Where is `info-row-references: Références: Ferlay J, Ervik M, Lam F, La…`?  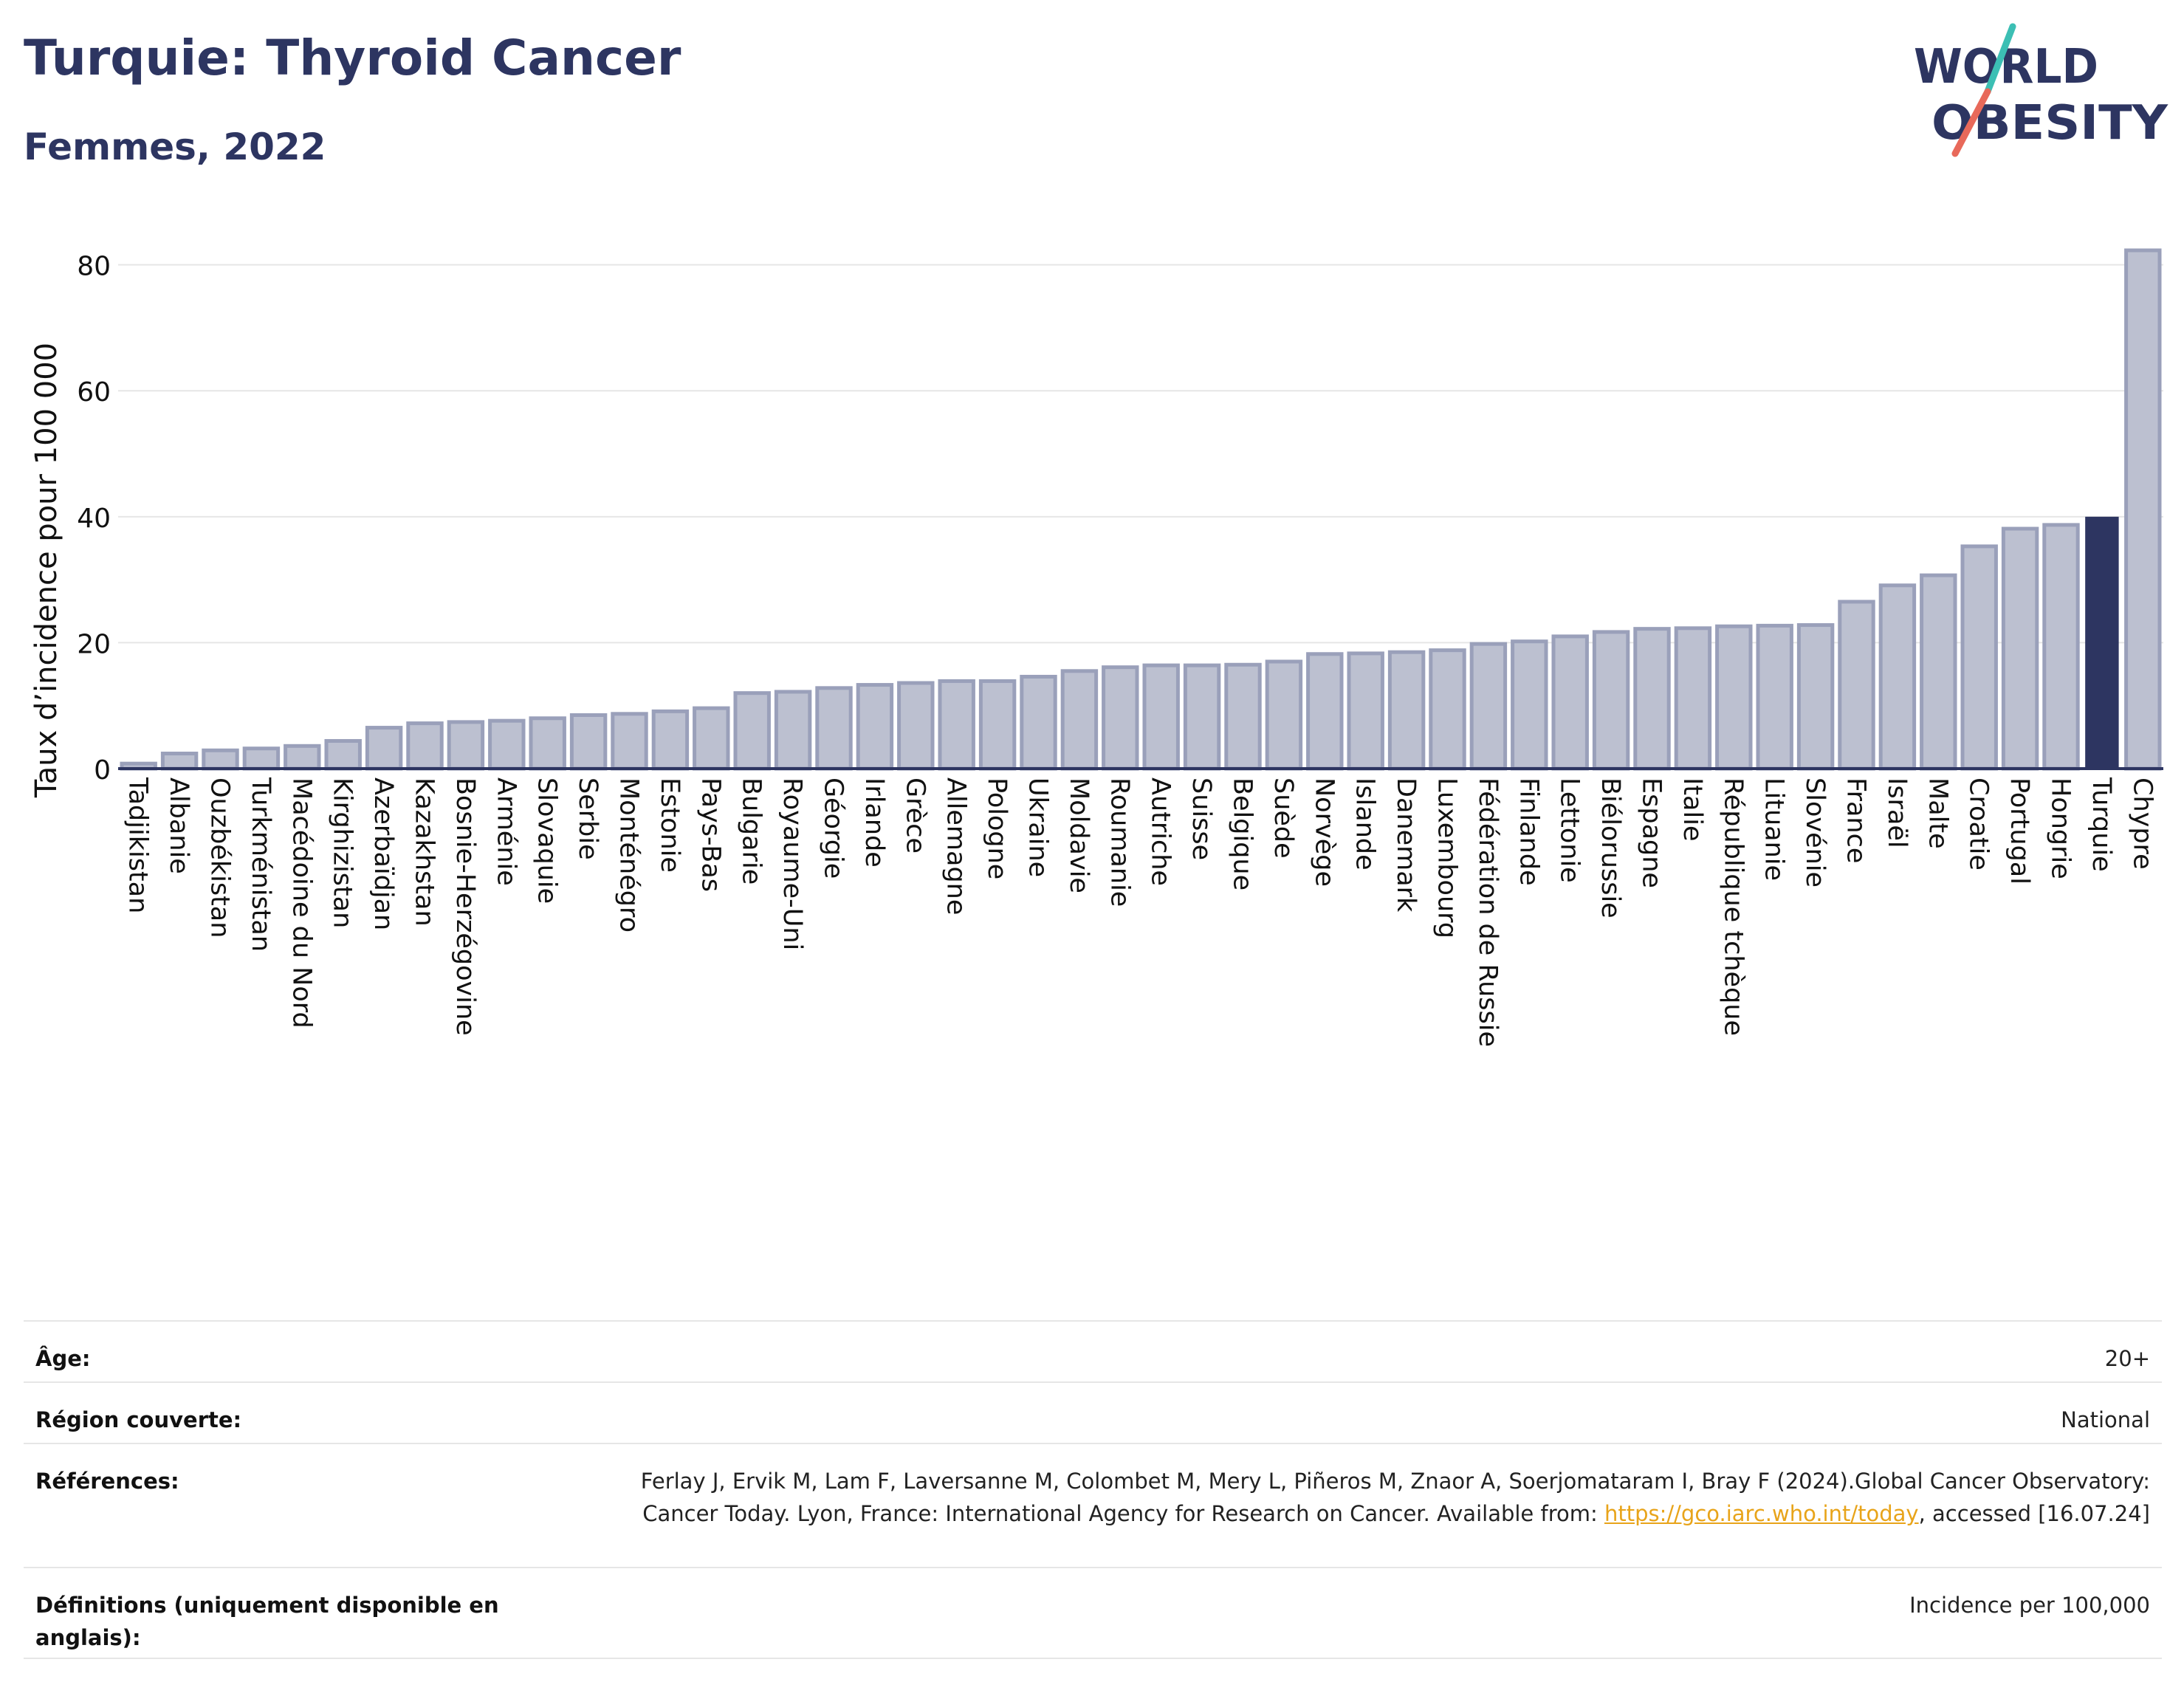
info-row-references: Références: Ferlay J, Ervik M, Lam F, La… is located at coordinates (1093, 1505).